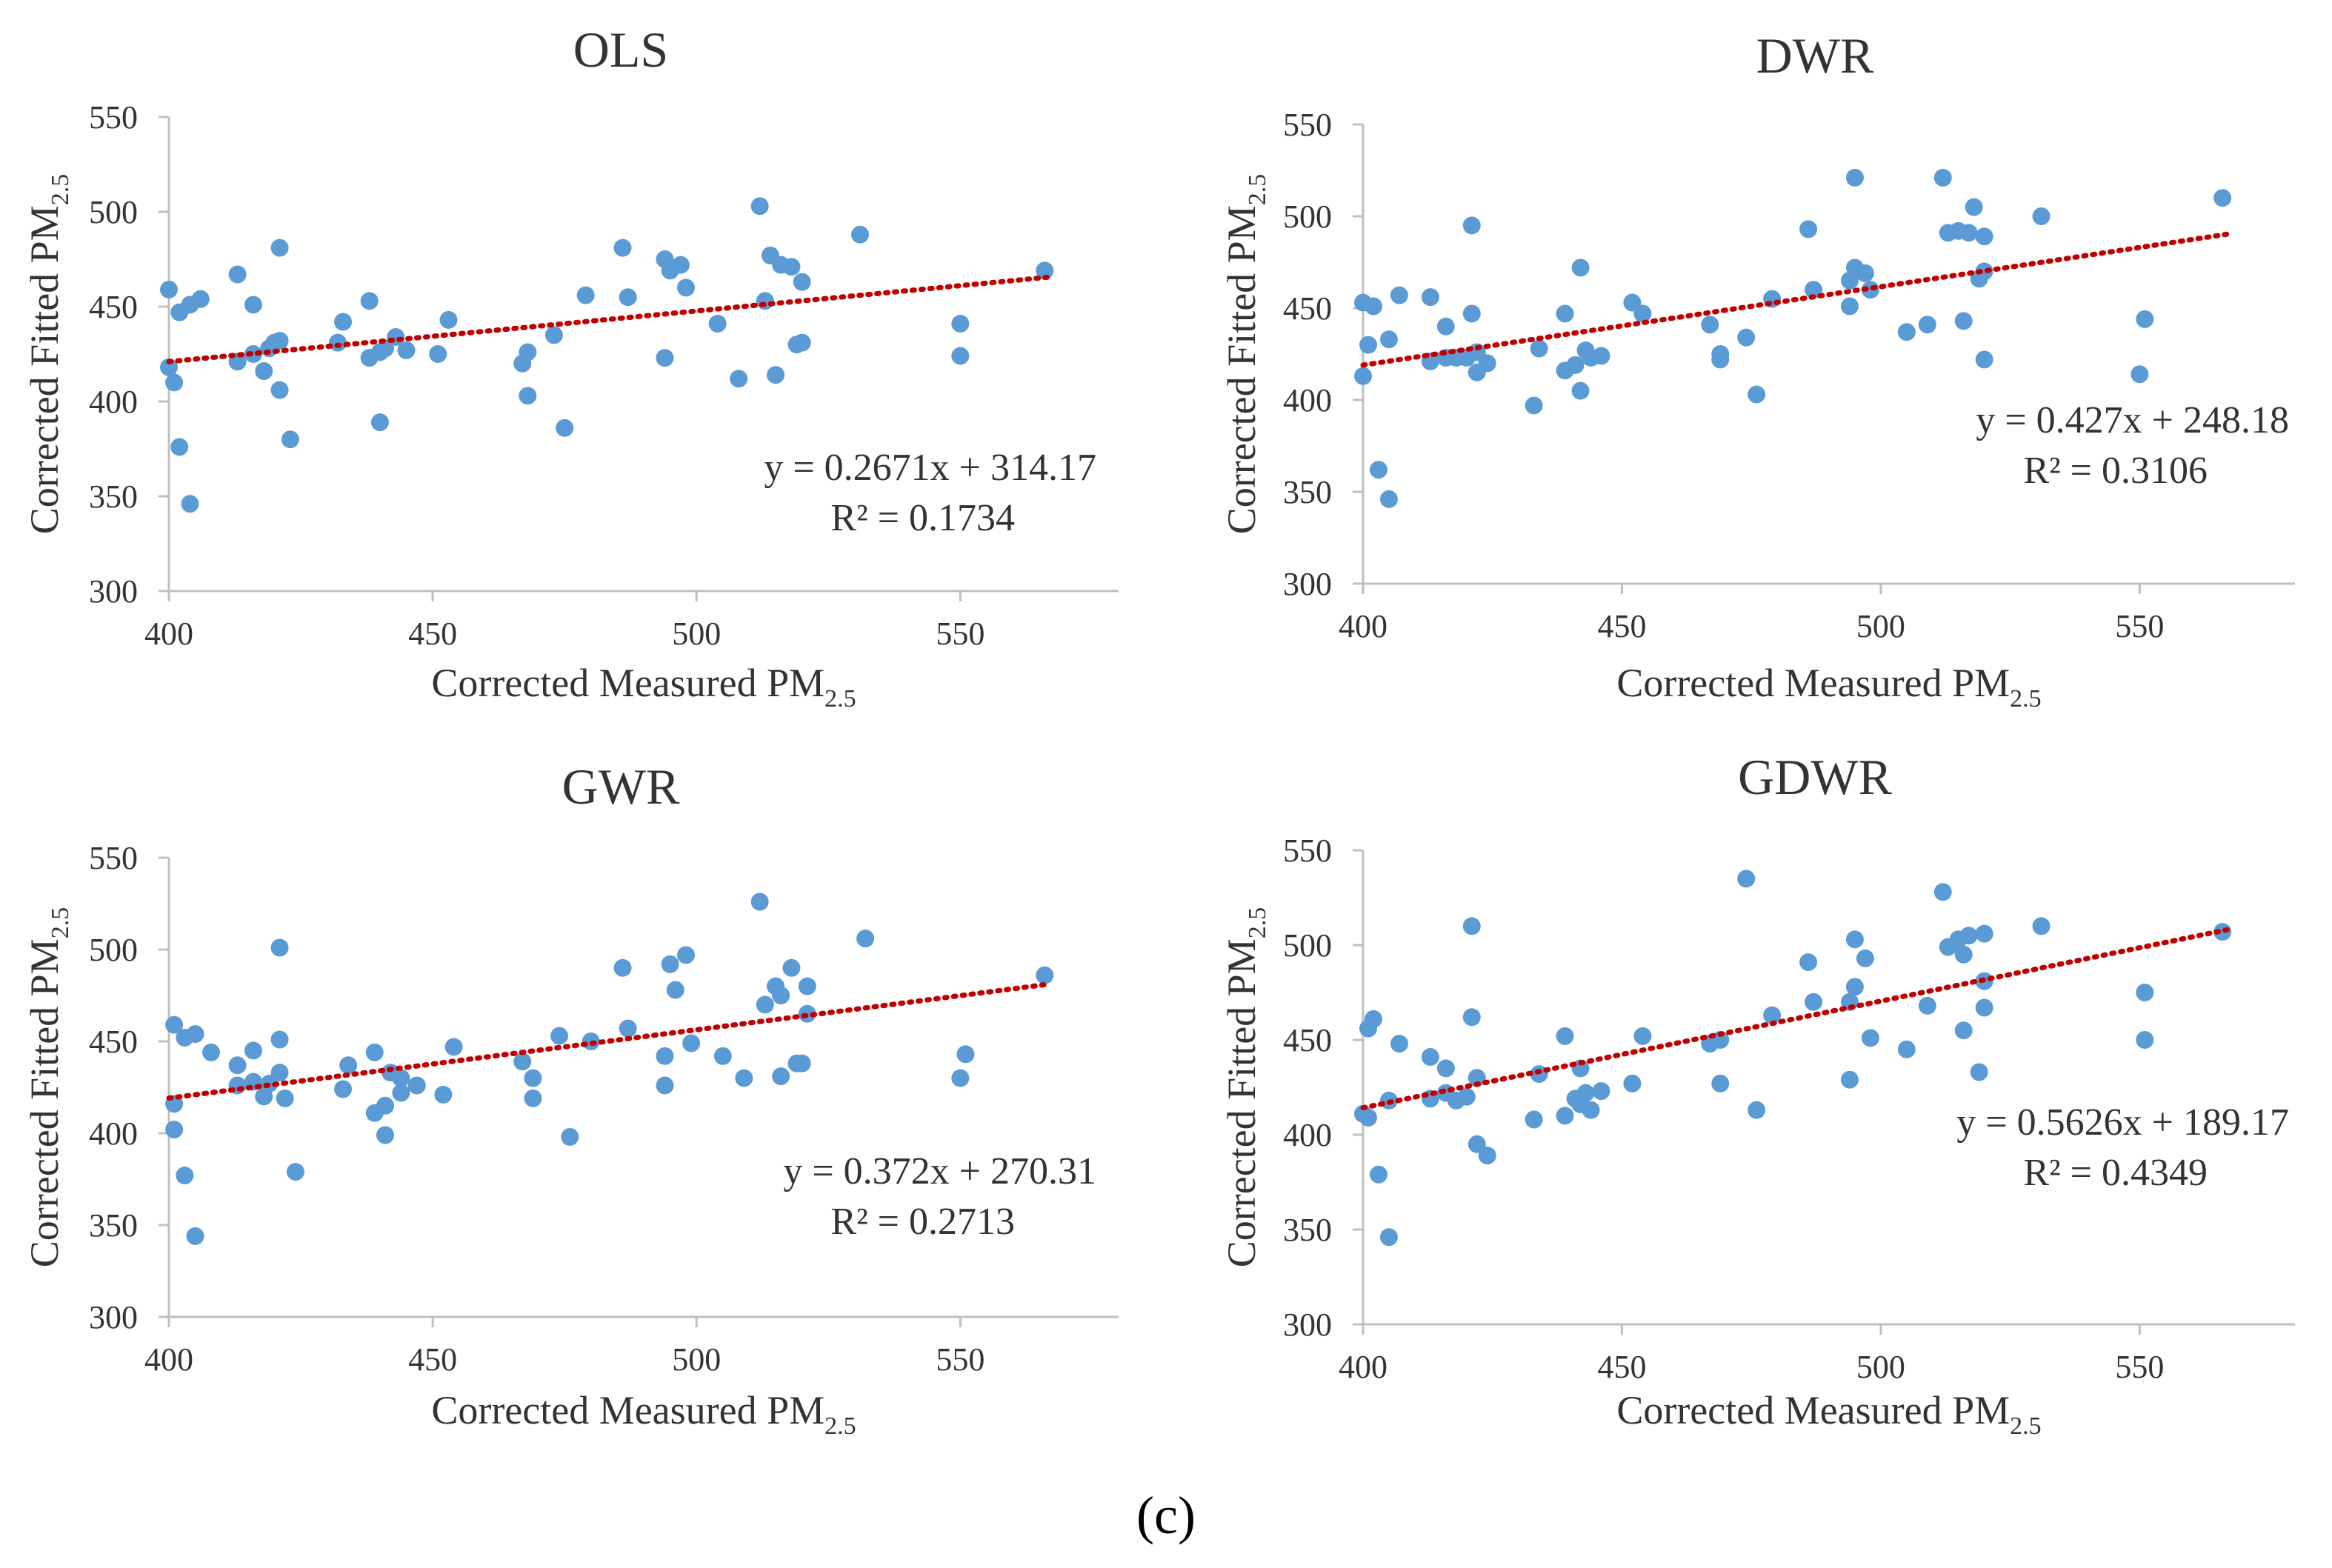  Describe the element at coordinates (1815, 777) in the screenshot. I see `chart-title: GDWR` at that location.